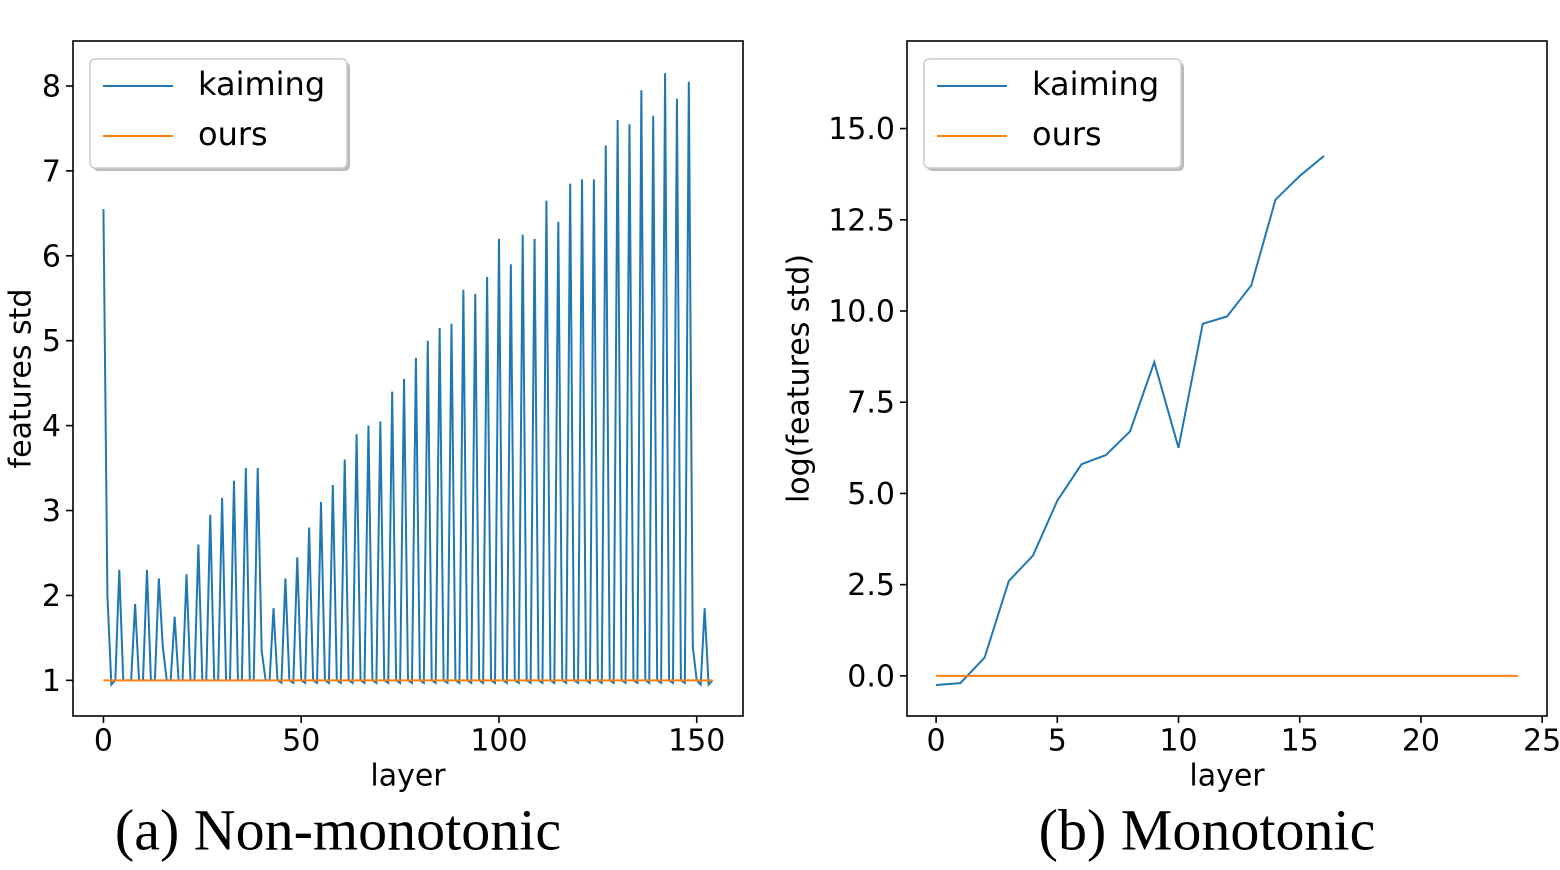 The image size is (1560, 870). What do you see at coordinates (871, 403) in the screenshot?
I see `y-tick-label: 7.5` at bounding box center [871, 403].